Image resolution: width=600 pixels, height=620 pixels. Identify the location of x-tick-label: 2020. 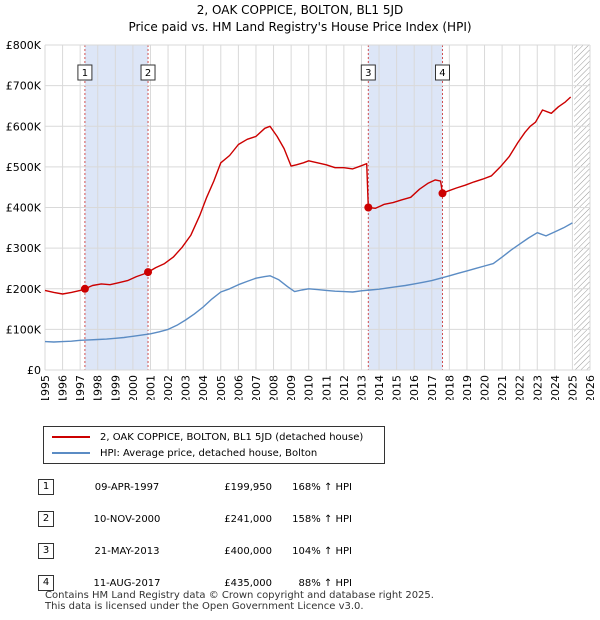
(485, 387).